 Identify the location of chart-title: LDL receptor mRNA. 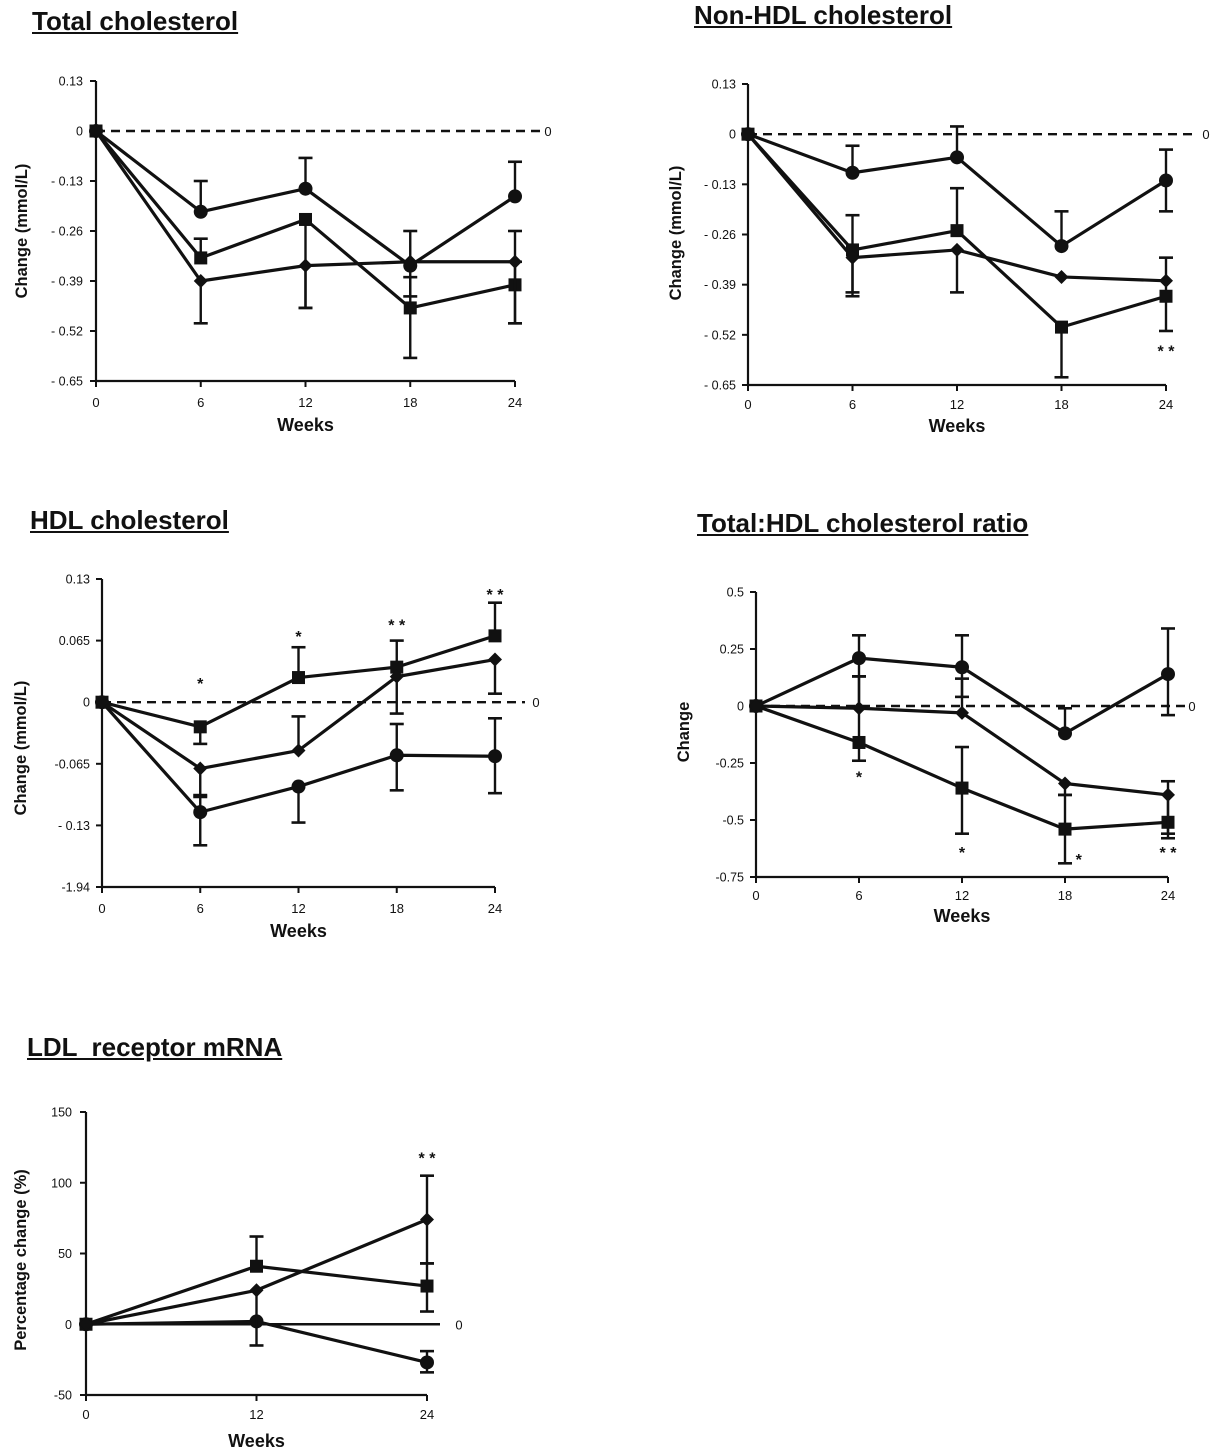
(155, 1047).